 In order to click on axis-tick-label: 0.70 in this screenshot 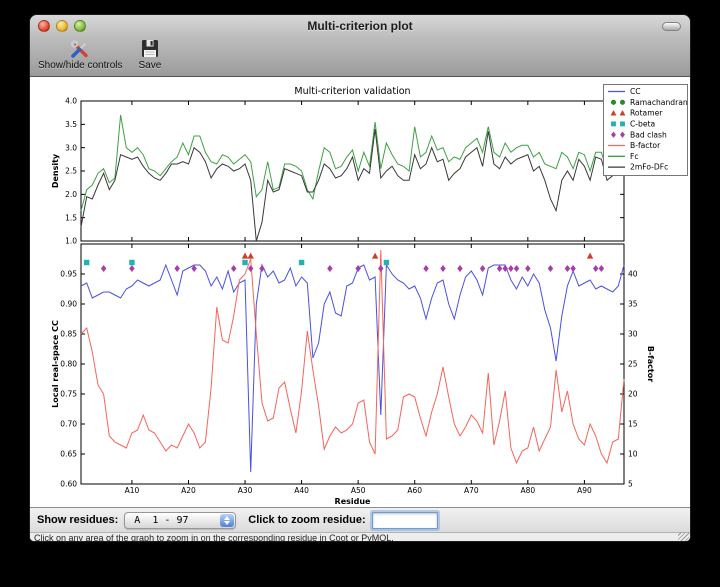, I will do `click(68, 424)`.